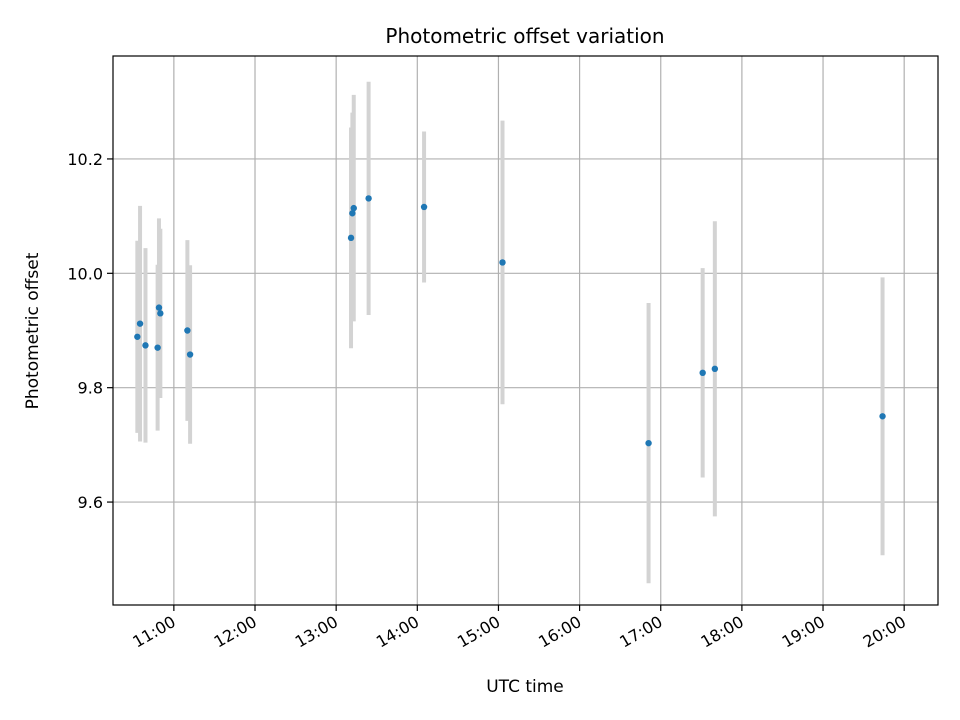 Image resolution: width=960 pixels, height=720 pixels. I want to click on y-tick-label: 10.0, so click(85, 273).